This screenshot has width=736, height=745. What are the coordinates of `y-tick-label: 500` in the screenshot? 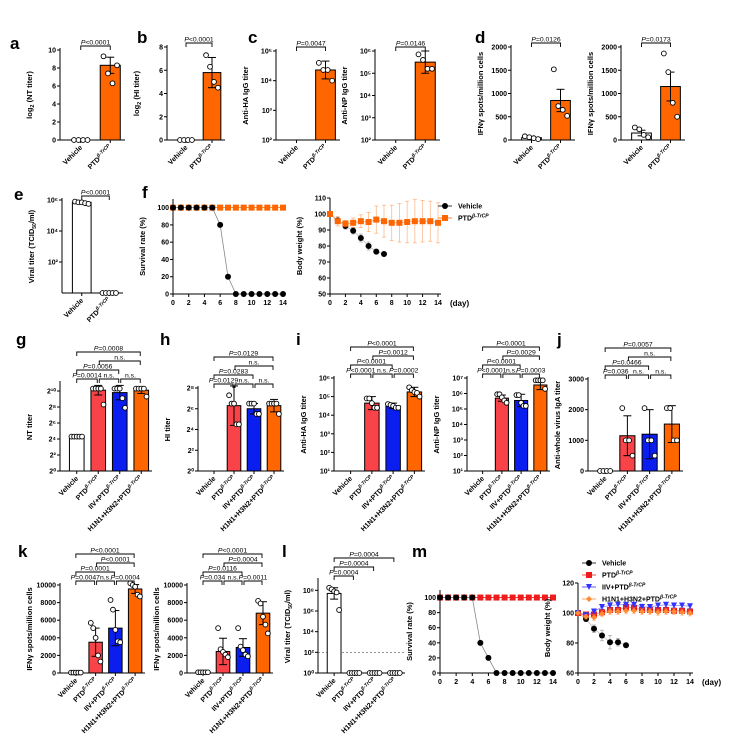 It's located at (501, 117).